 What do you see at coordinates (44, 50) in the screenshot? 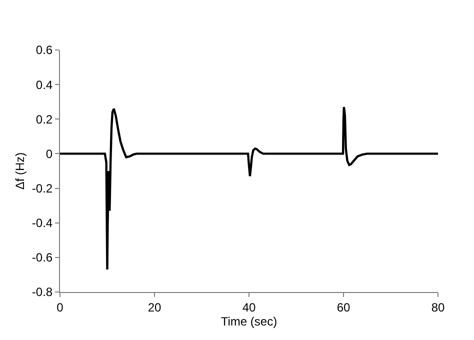
I see `y-tick-label: 0.6` at bounding box center [44, 50].